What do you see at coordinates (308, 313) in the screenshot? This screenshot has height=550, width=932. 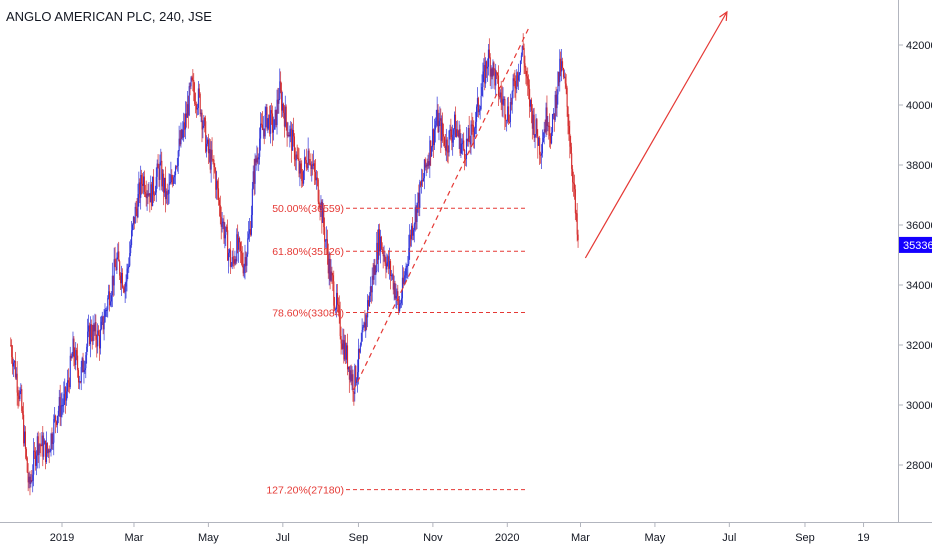 I see `fib-level-label: 78.60%(33084)` at bounding box center [308, 313].